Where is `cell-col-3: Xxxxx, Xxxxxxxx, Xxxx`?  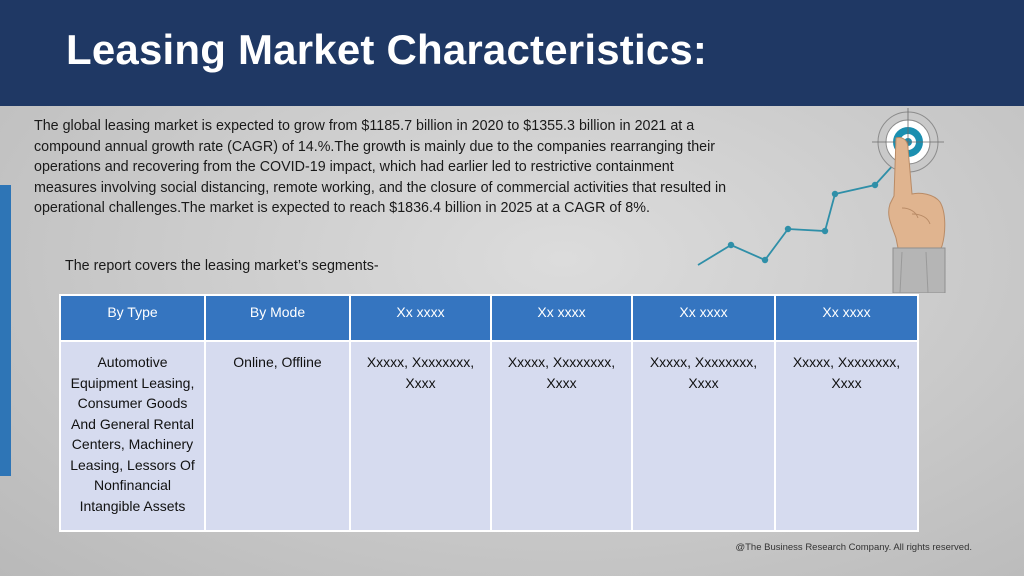 cell-col-3: Xxxxx, Xxxxxxxx, Xxxx is located at coordinates (420, 436).